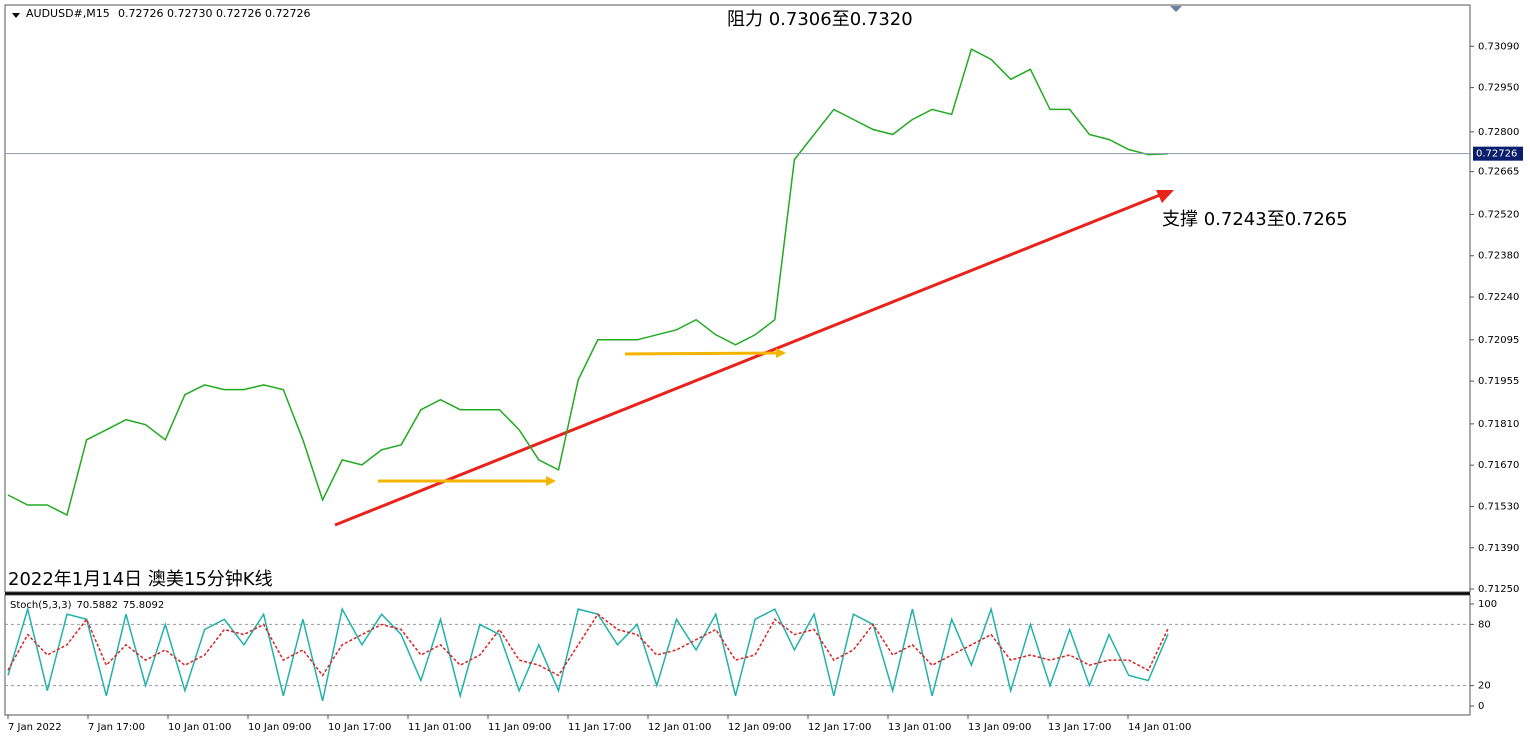 This screenshot has width=1530, height=748. Describe the element at coordinates (35, 727) in the screenshot. I see `x-tick-label: 7 Jan 2022` at that location.